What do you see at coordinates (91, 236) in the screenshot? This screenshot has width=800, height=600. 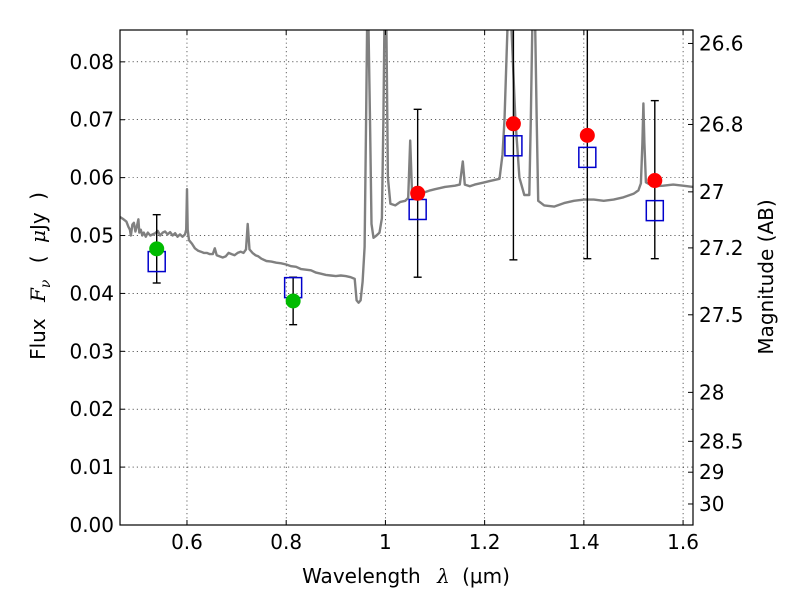 I see `y-tick-label: 0.05` at bounding box center [91, 236].